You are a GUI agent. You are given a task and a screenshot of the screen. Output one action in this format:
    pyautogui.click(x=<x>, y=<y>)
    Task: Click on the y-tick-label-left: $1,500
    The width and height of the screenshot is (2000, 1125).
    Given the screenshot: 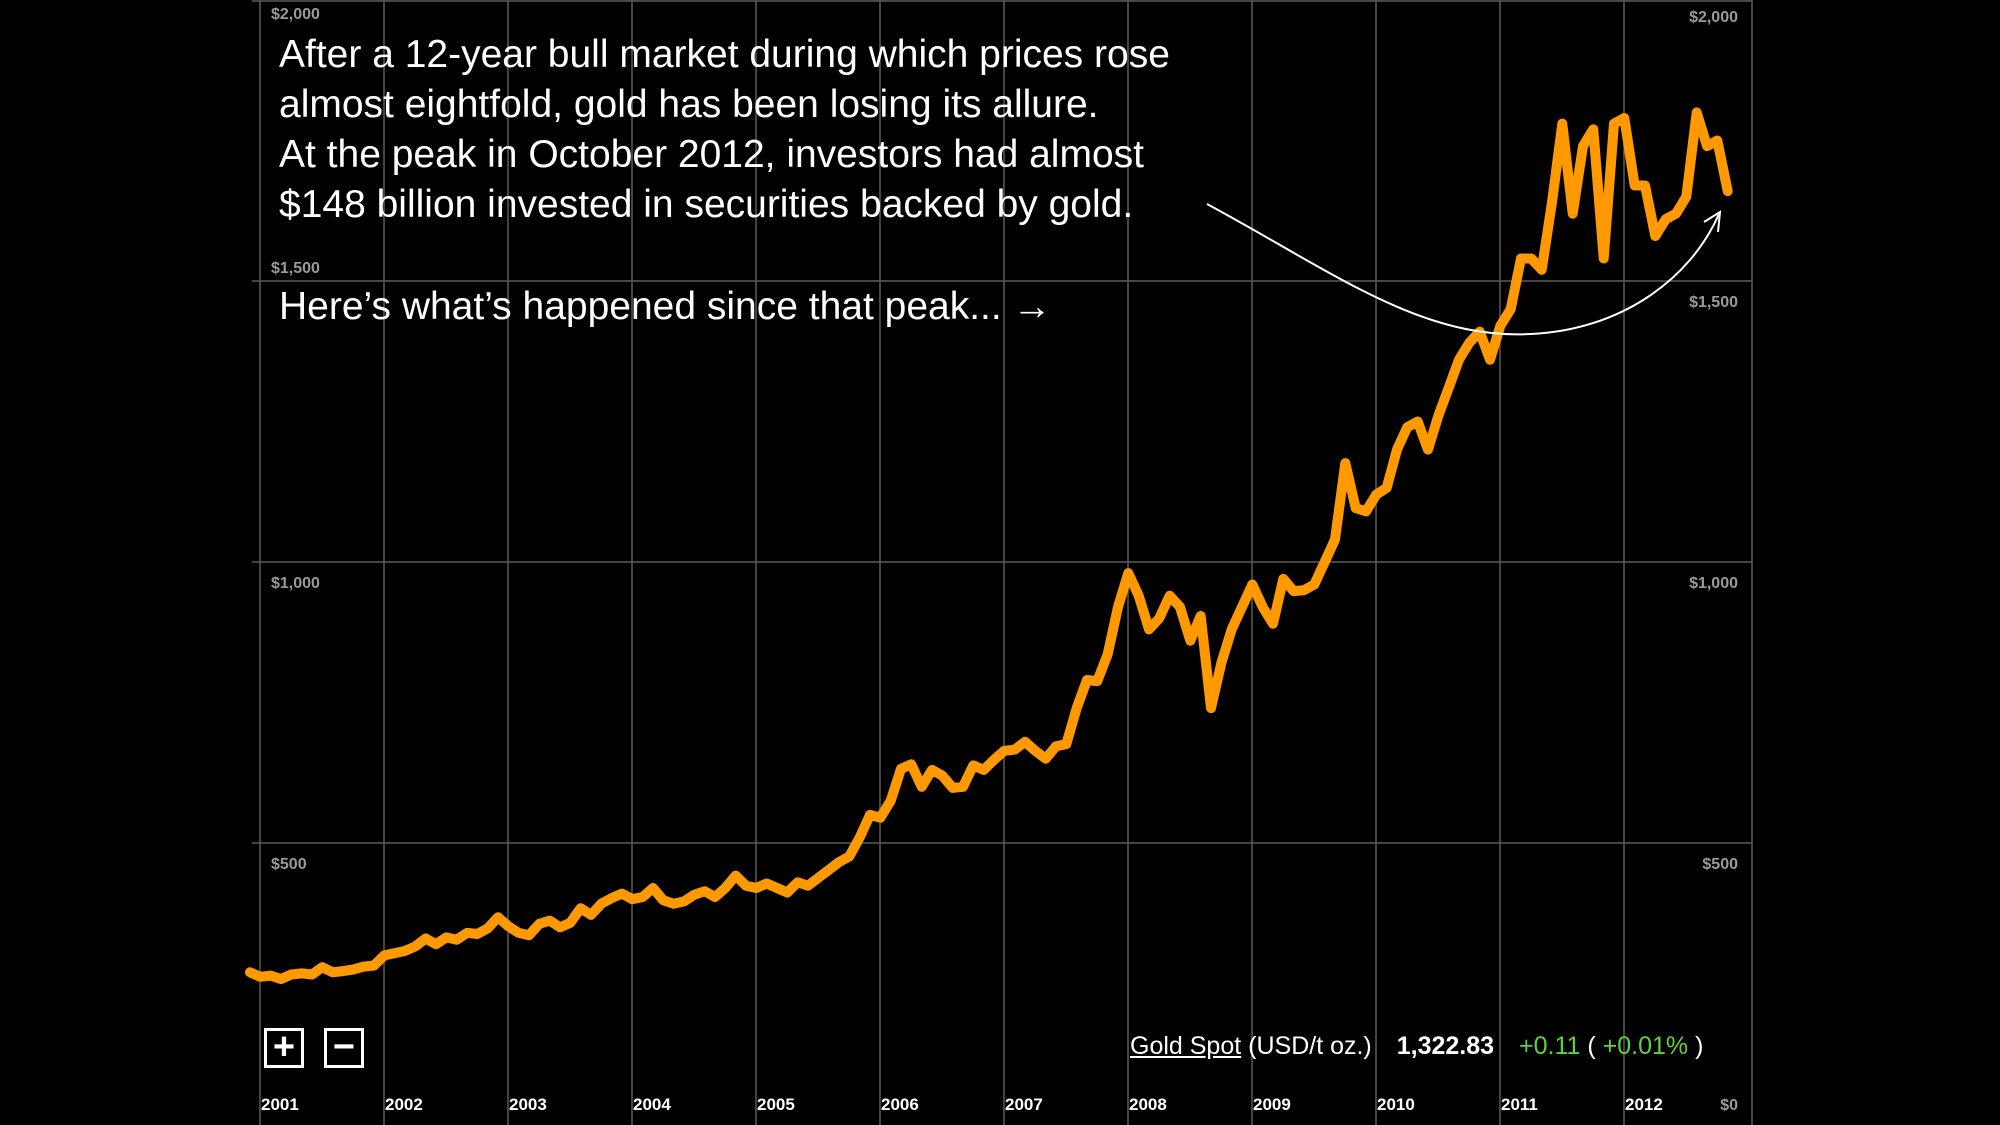 What is the action you would take?
    pyautogui.click(x=295, y=268)
    